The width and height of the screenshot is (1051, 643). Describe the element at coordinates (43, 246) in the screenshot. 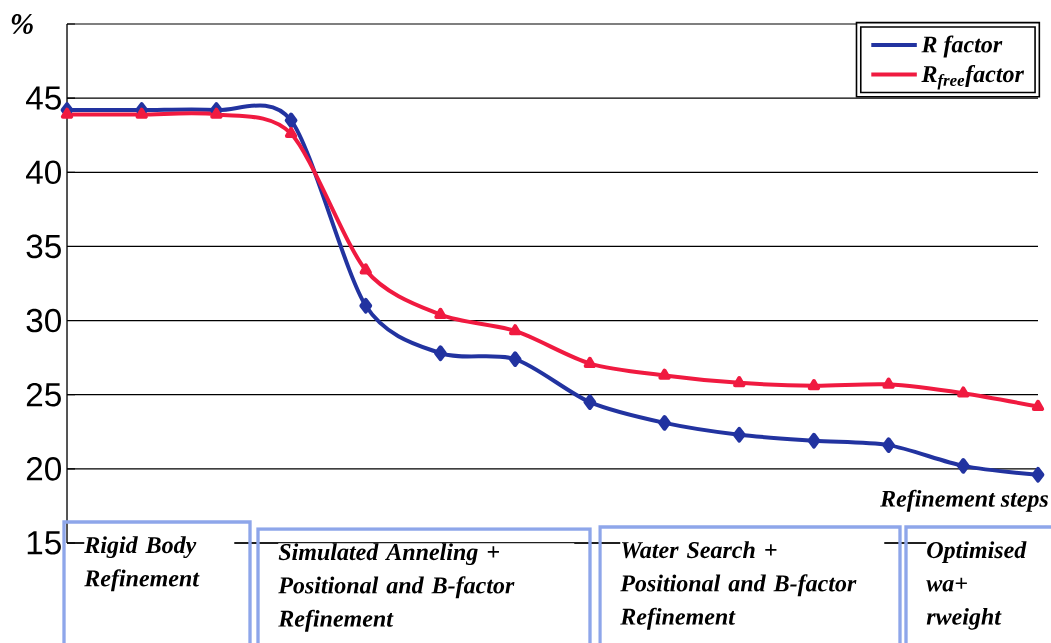

I see `y-tick-label: 35` at that location.